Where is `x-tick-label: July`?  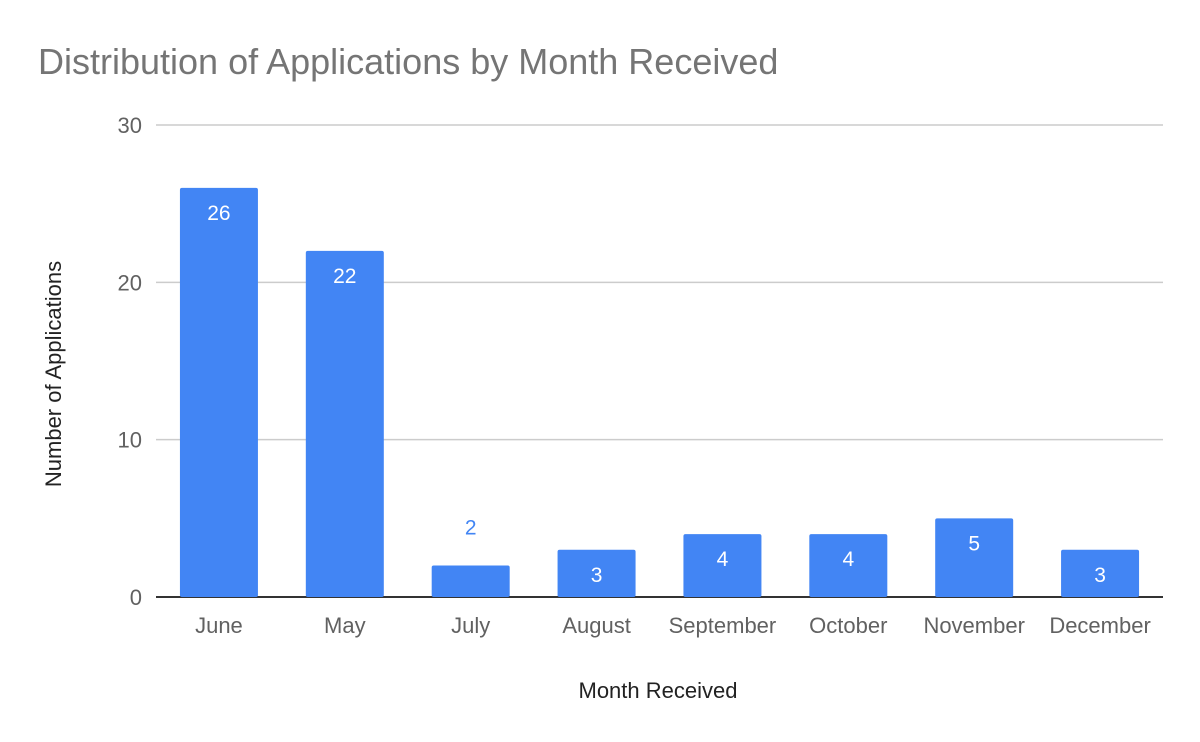 x-tick-label: July is located at coordinates (470, 625).